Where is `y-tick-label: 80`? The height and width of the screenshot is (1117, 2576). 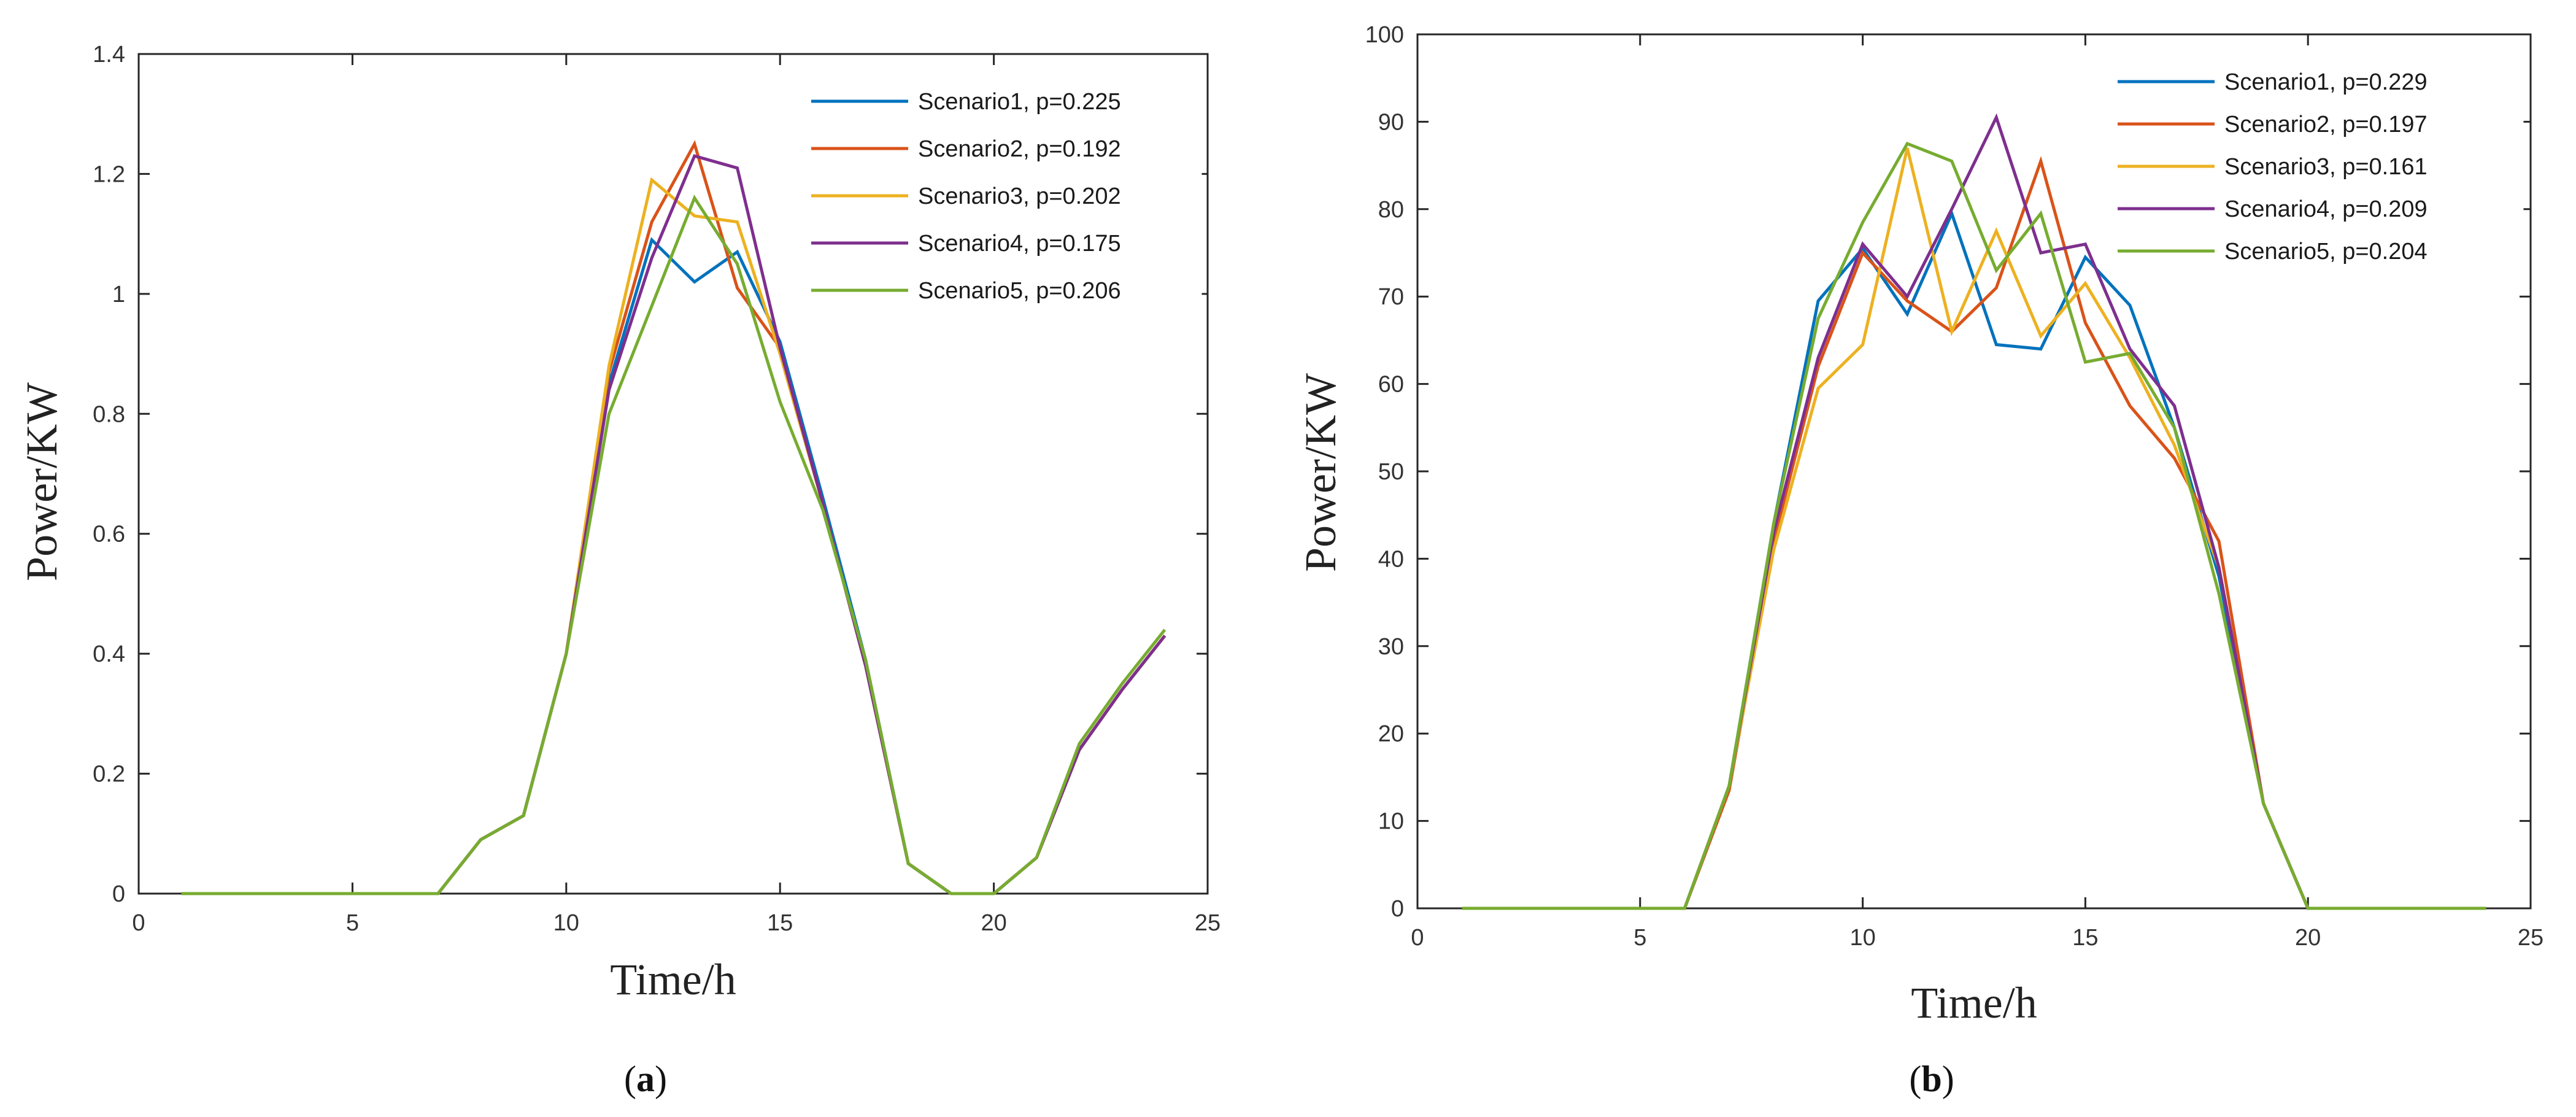 y-tick-label: 80 is located at coordinates (1391, 210).